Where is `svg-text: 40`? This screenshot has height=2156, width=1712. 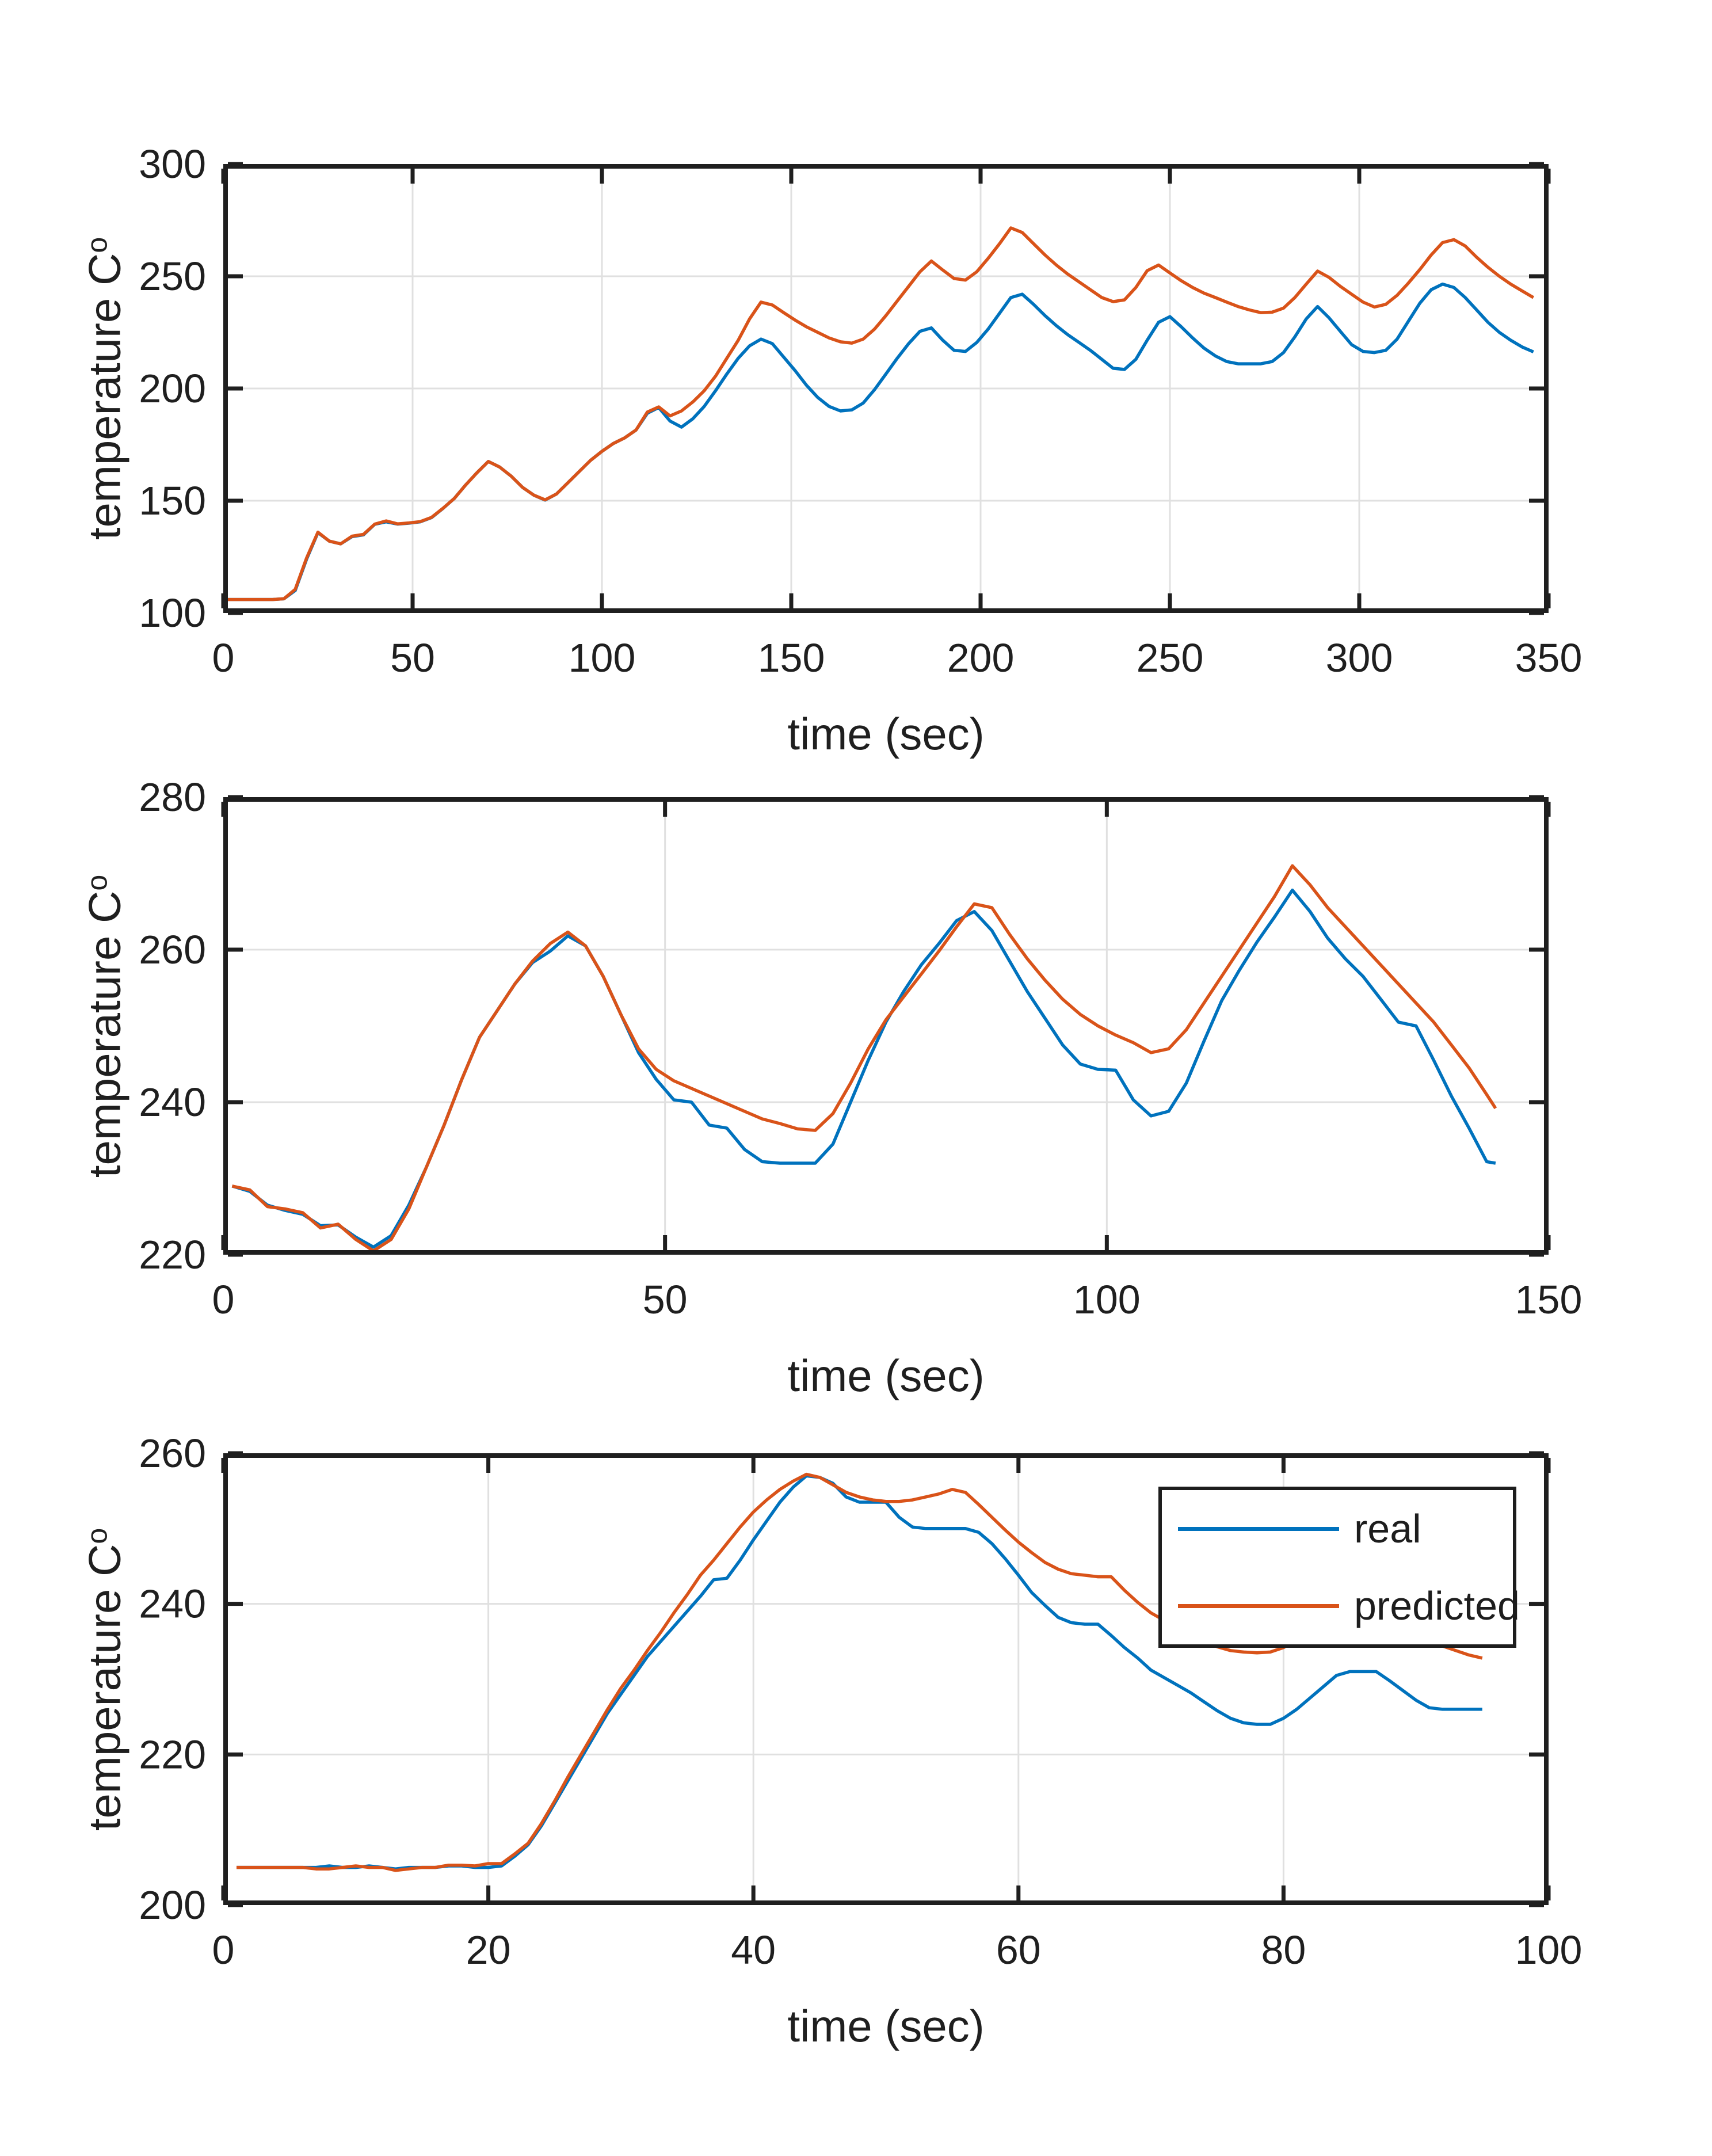
svg-text: 40 is located at coordinates (754, 1950).